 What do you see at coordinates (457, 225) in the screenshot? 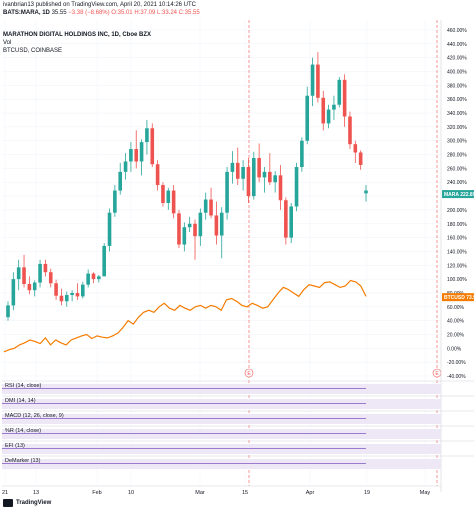
I see `y-tick-label: 180.00%` at bounding box center [457, 225].